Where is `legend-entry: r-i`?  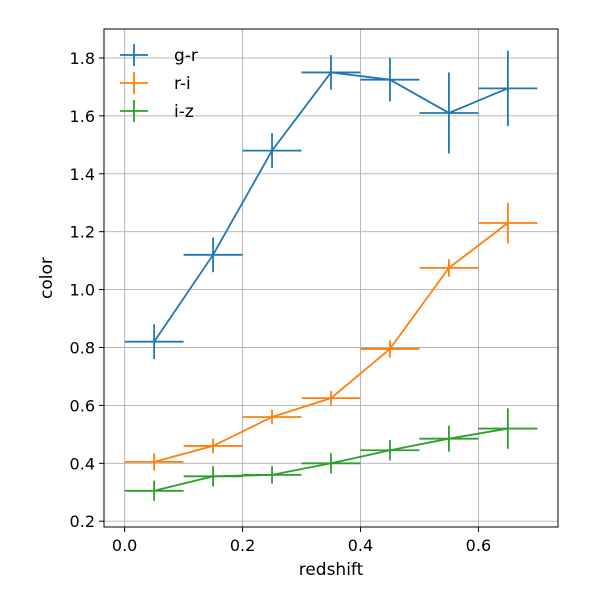 legend-entry: r-i is located at coordinates (155, 83).